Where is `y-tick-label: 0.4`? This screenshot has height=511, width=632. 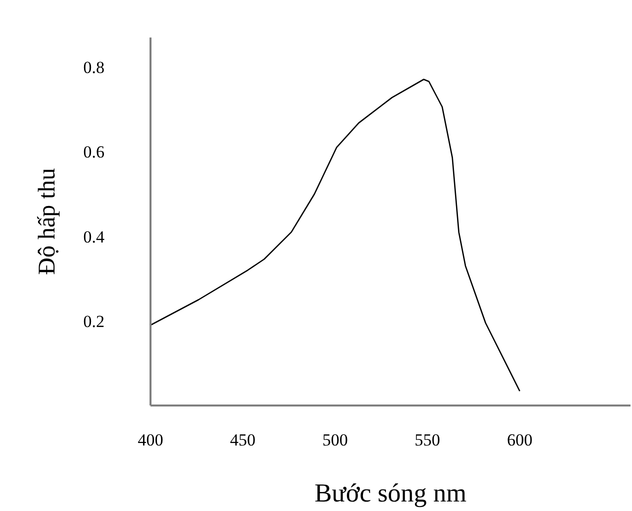
y-tick-label: 0.4 is located at coordinates (94, 236).